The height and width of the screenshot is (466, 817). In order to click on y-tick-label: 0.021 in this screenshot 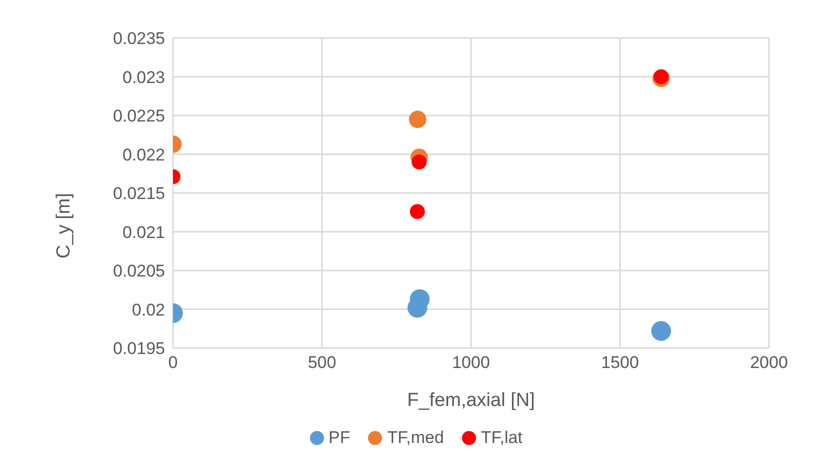, I will do `click(143, 232)`.